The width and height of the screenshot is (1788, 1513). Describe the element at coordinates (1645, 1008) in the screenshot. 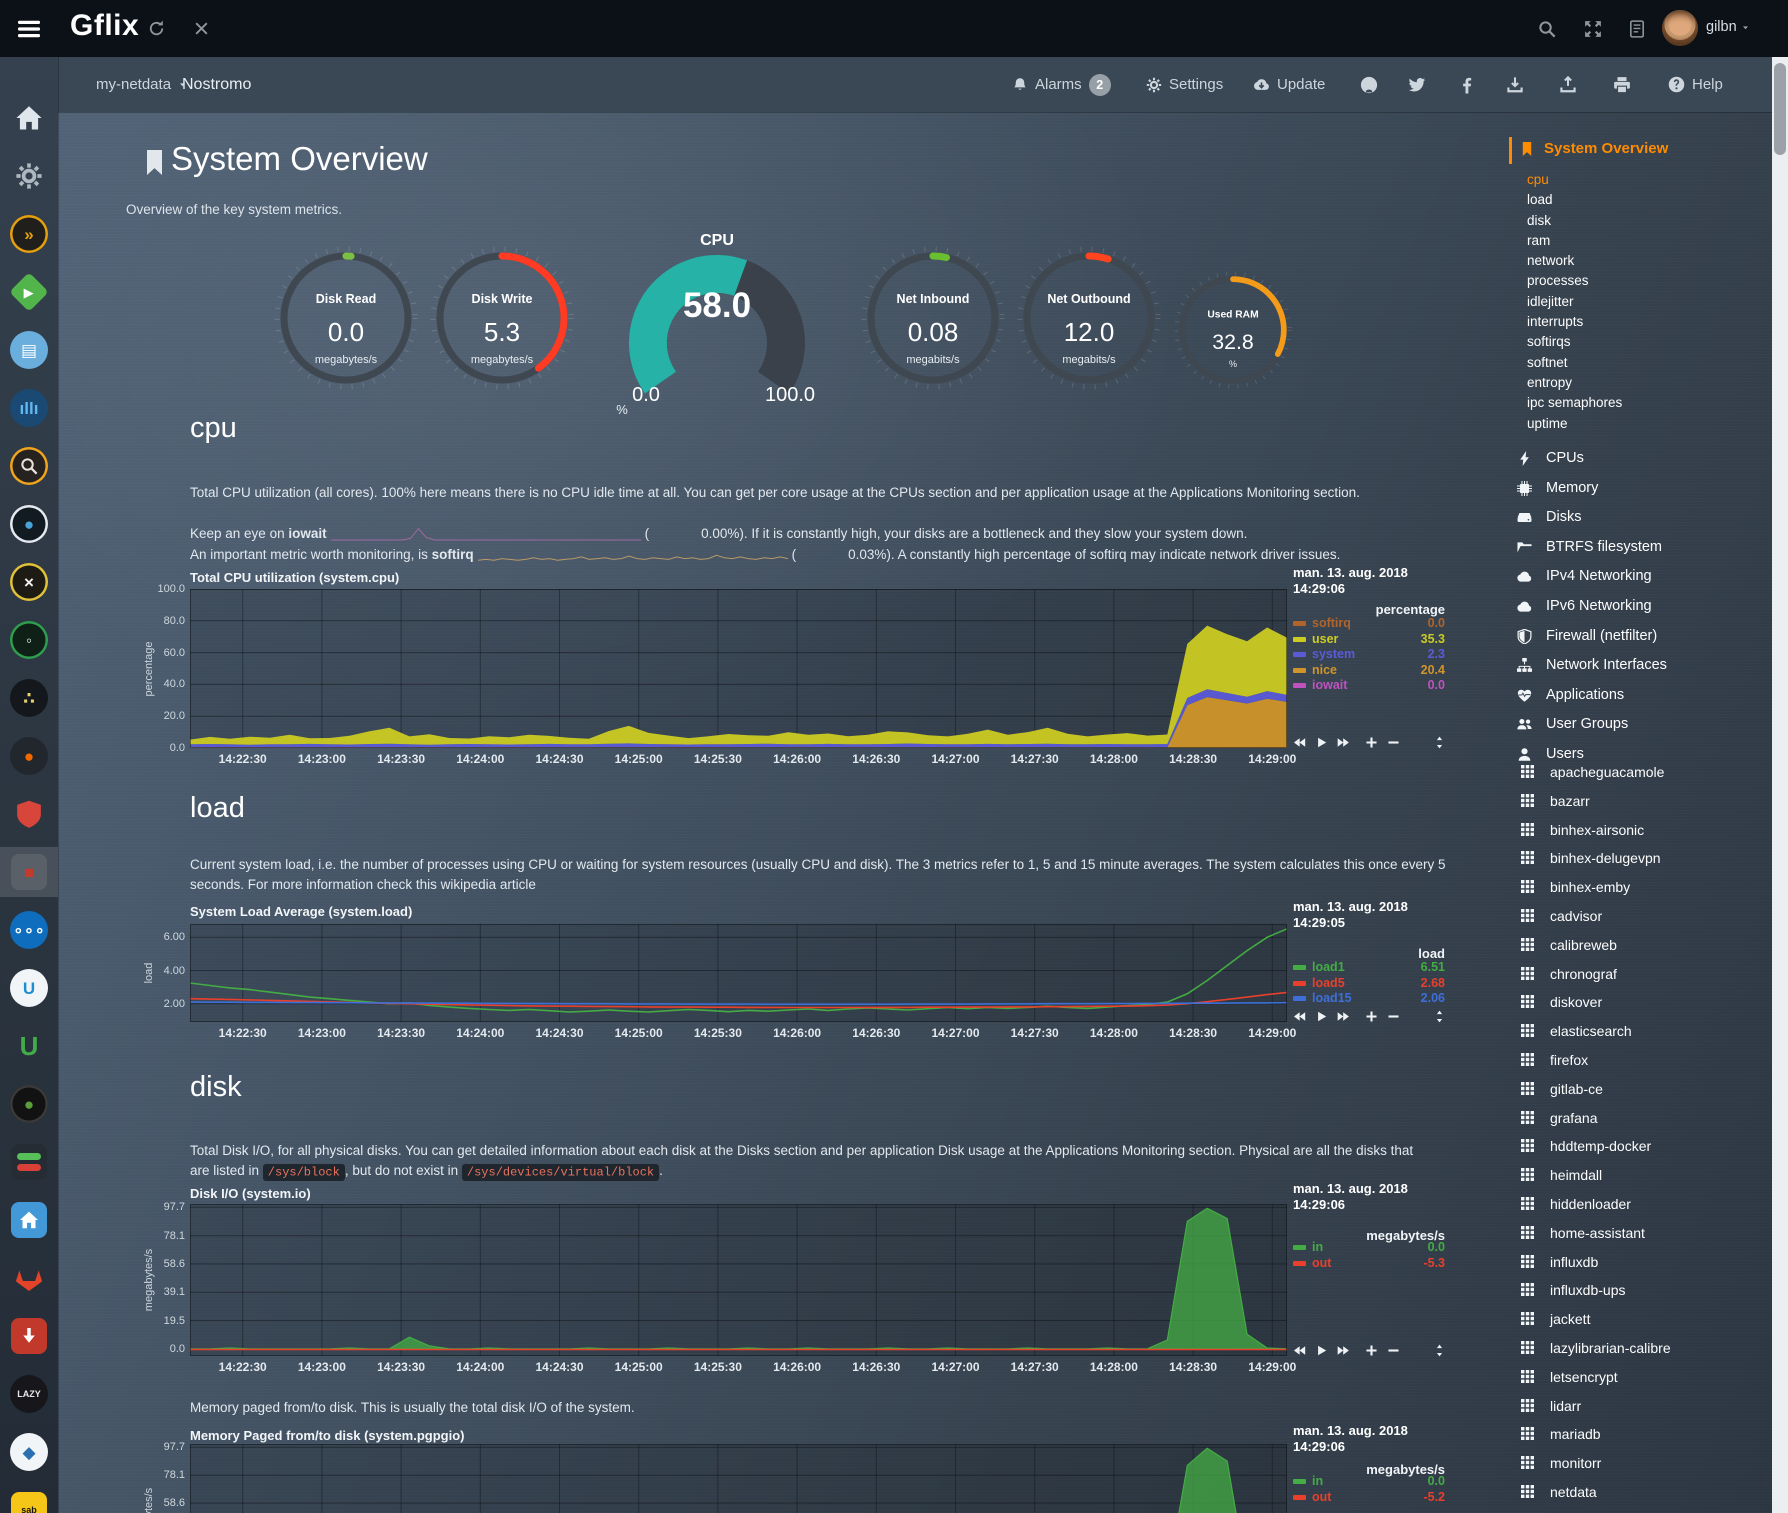

I see `menu-app-diskover: diskover` at that location.